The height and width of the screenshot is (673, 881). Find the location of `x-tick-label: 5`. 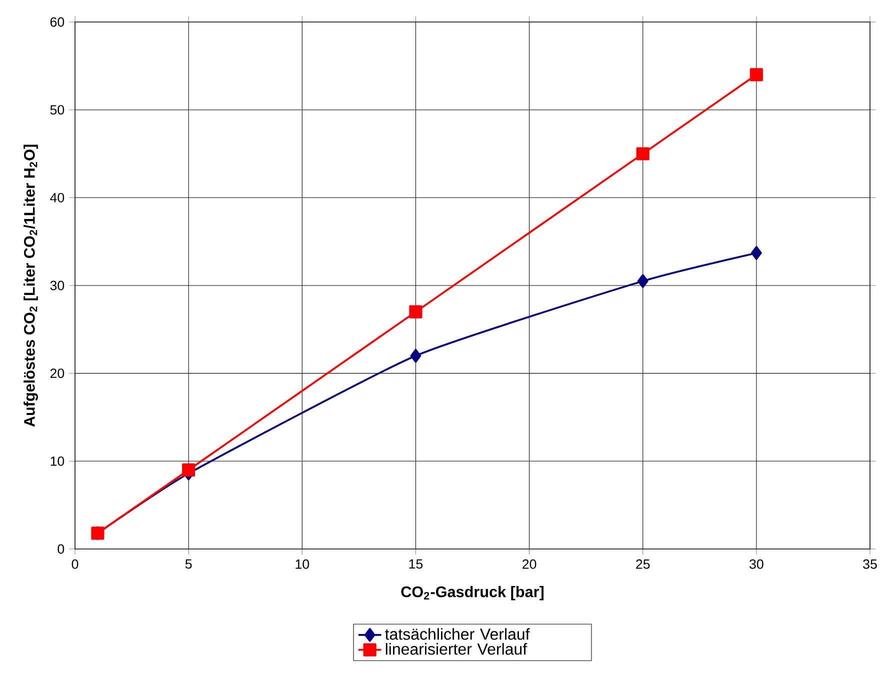

x-tick-label: 5 is located at coordinates (188, 564).